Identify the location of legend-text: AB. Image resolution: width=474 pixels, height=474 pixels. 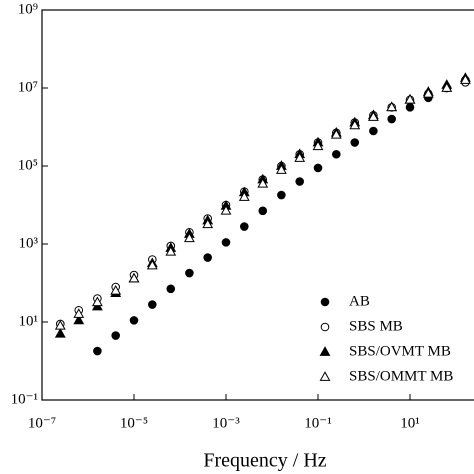
(359, 301).